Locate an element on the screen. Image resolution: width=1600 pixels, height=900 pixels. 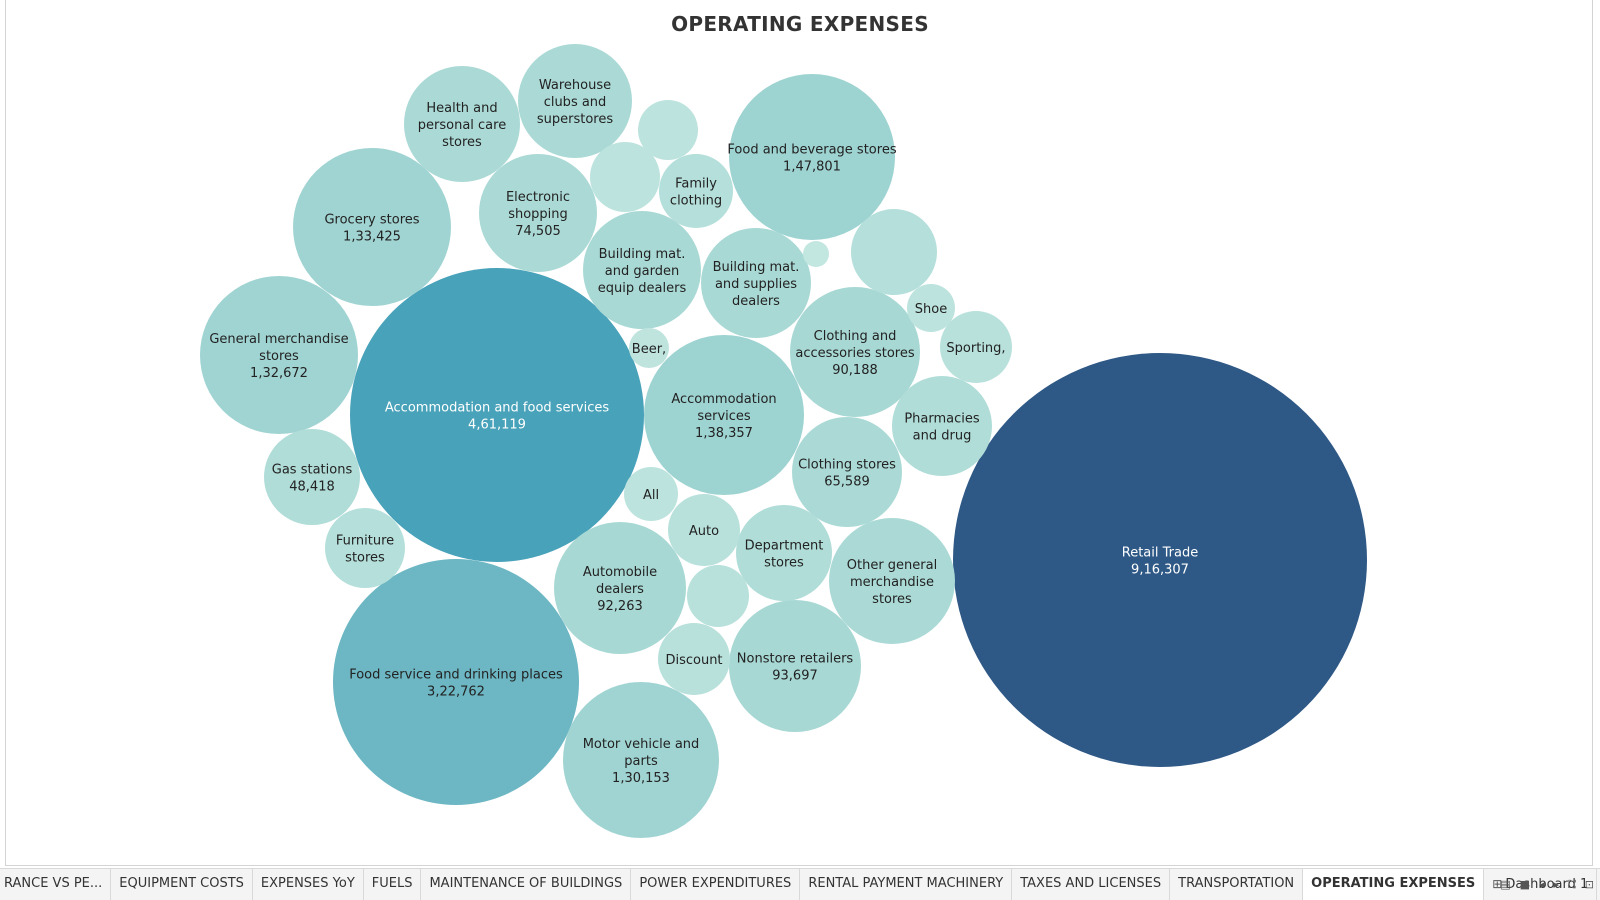
bubble-label: Food service and drinking places 3,22,762 is located at coordinates (456, 684).